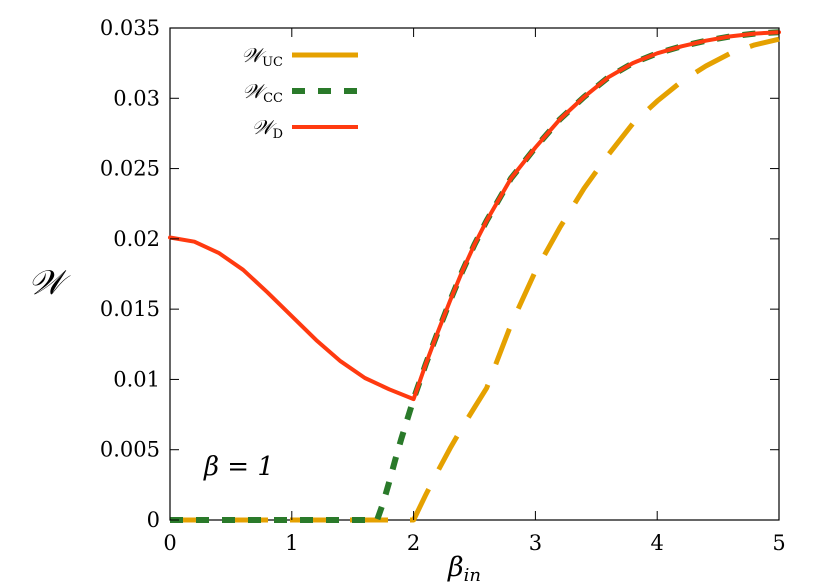 This screenshot has width=830, height=583. I want to click on y-tick-label: 0.02, so click(136, 239).